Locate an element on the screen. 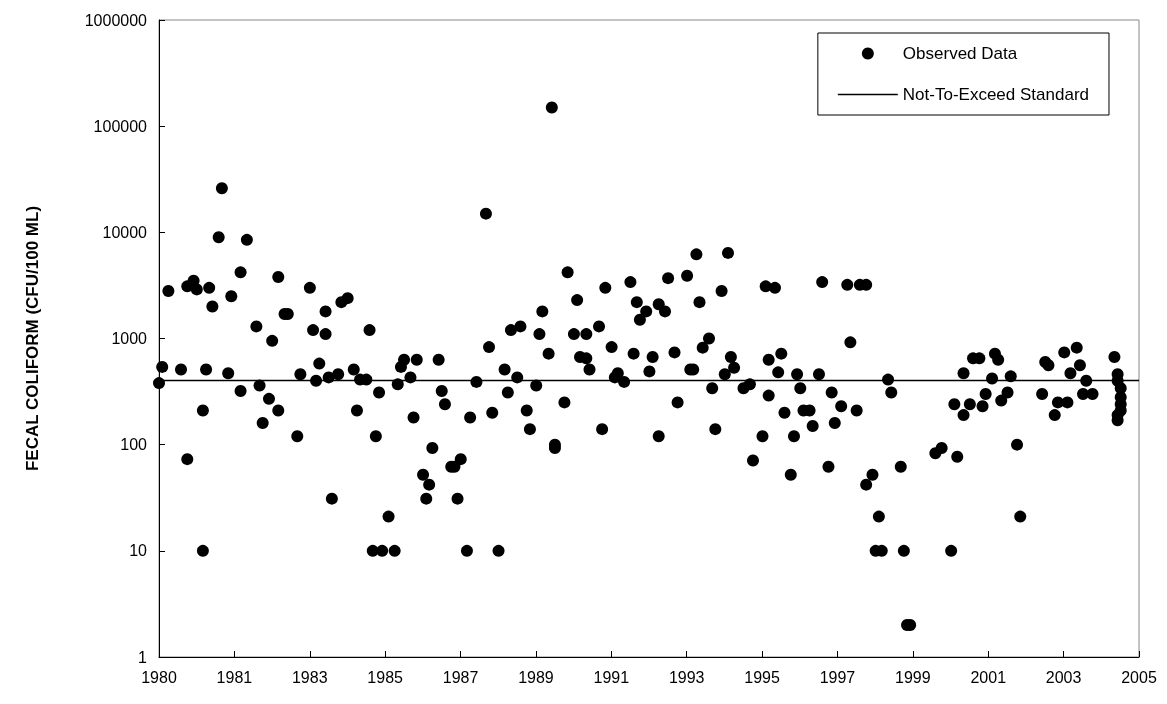 The width and height of the screenshot is (1167, 704). x-tick-label: 1995 is located at coordinates (762, 677).